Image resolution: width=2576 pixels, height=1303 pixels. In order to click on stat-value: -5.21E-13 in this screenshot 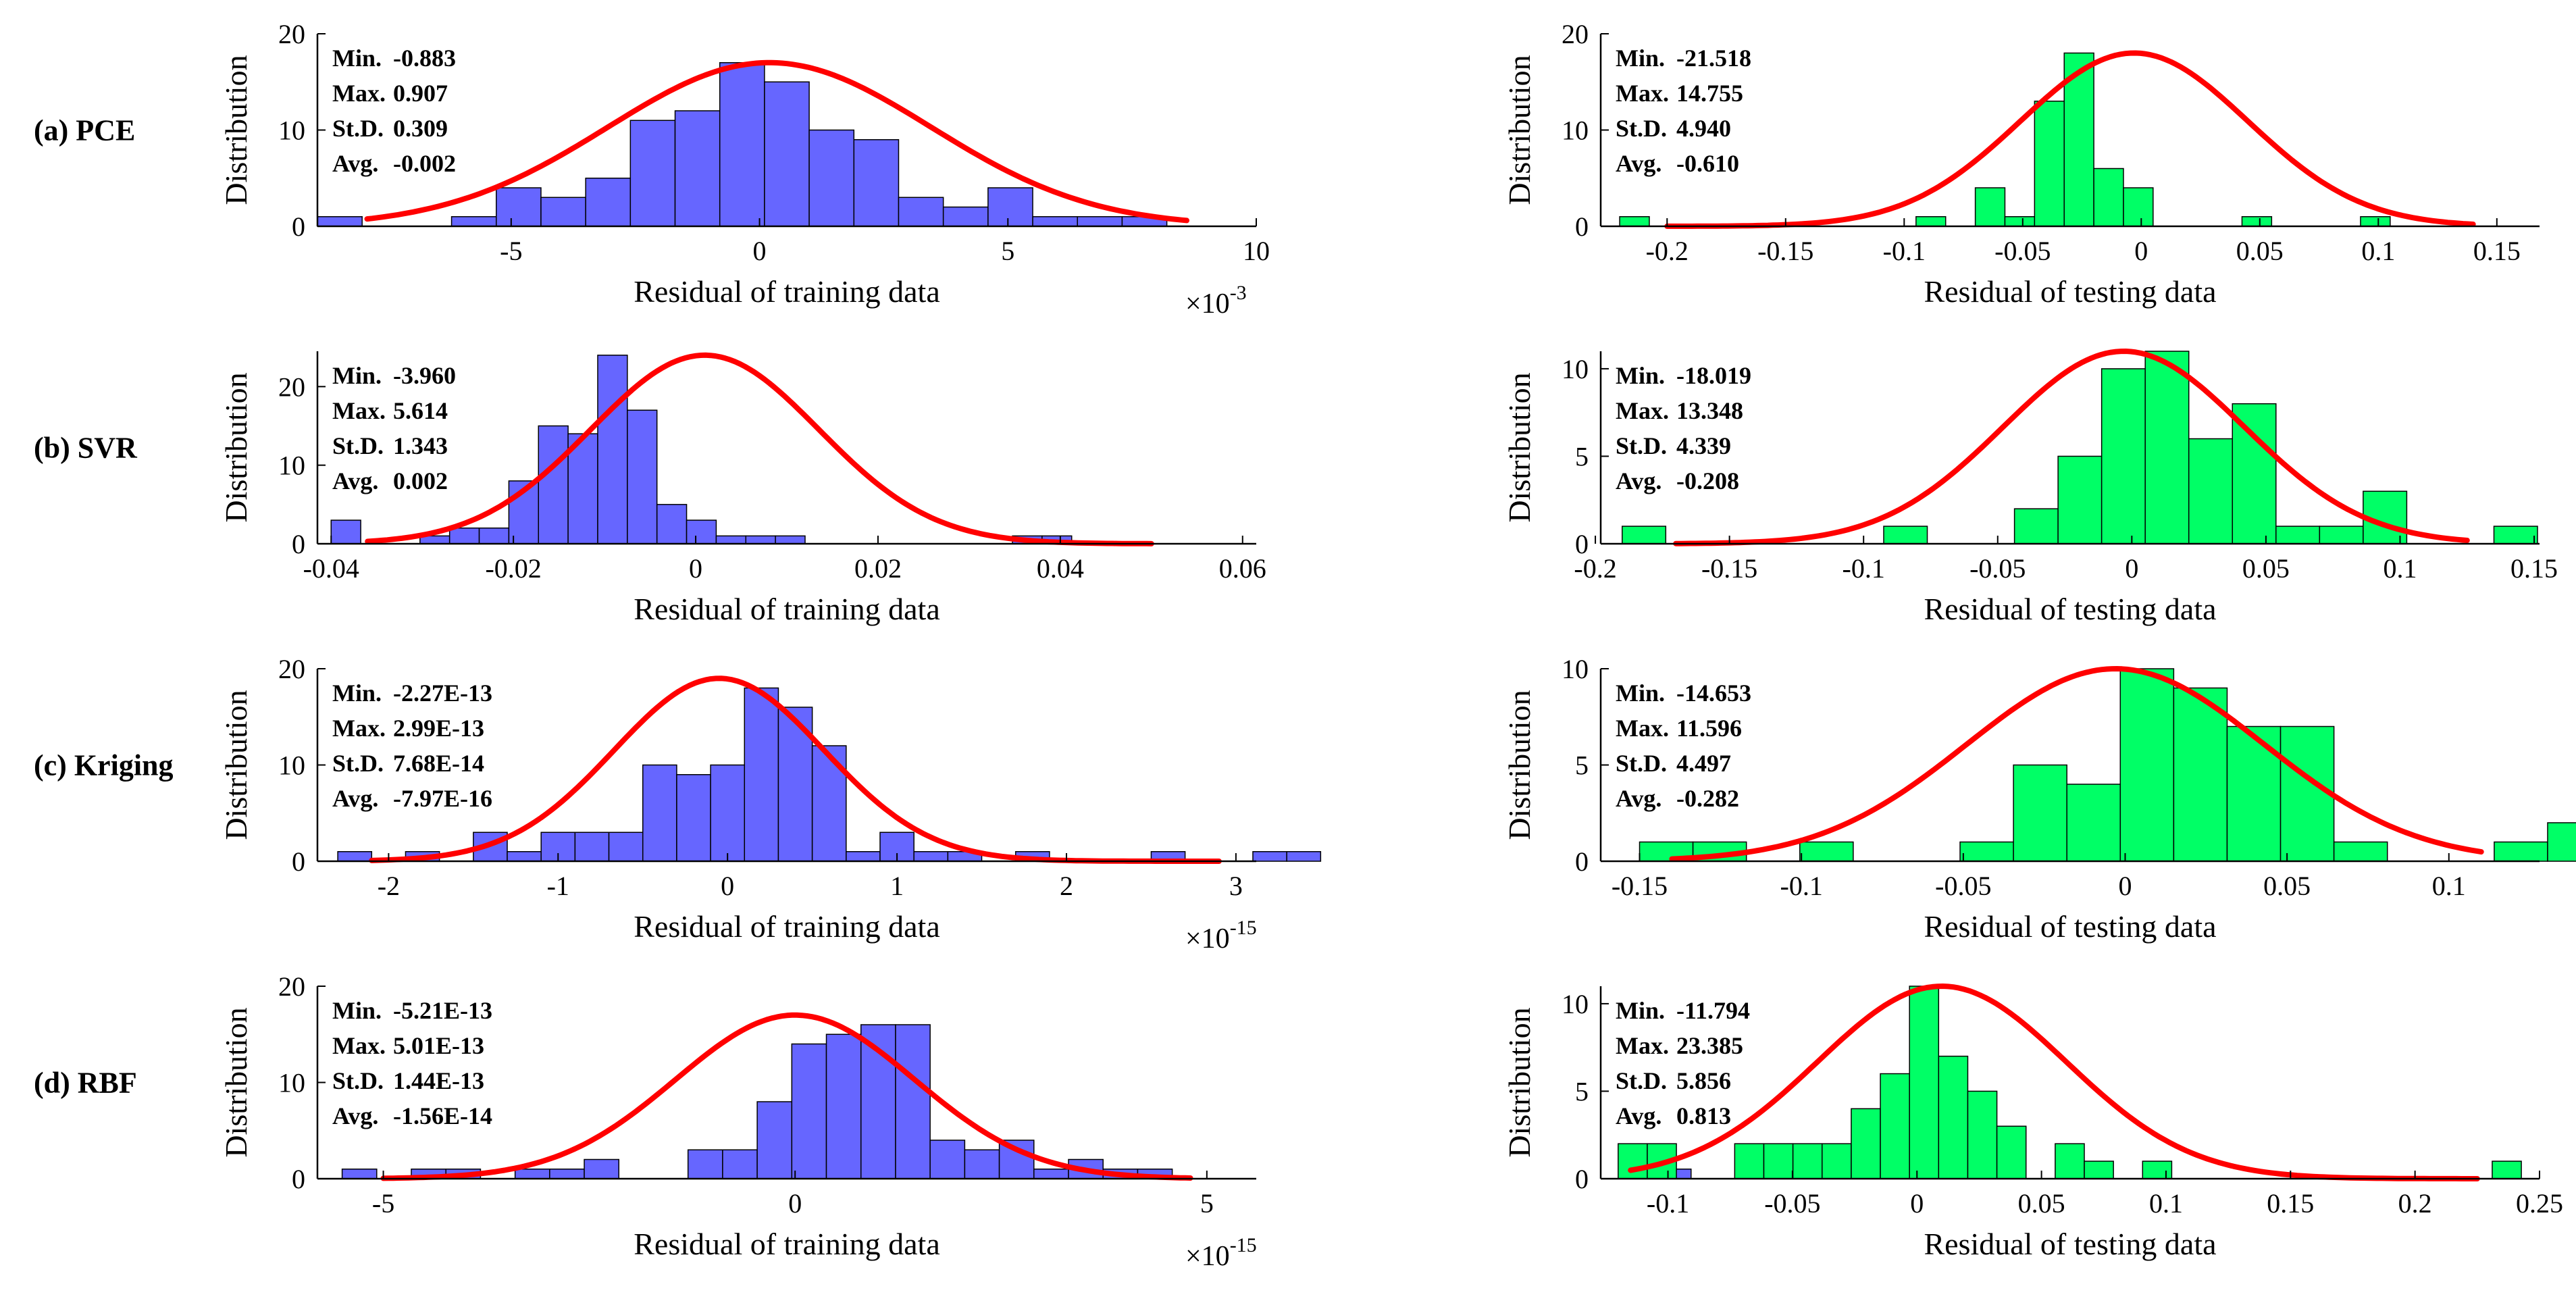, I will do `click(442, 1011)`.